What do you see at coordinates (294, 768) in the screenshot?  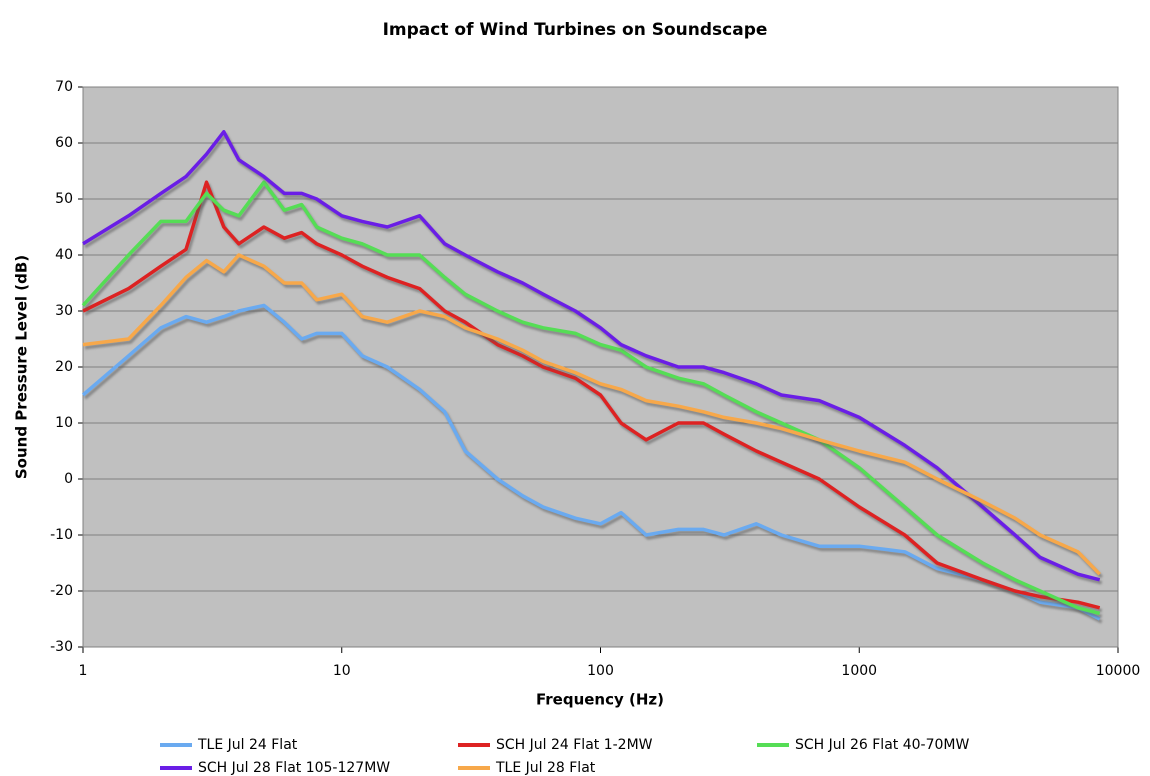 I see `legend-label: SCH Jul 28 Flat 105-127MW` at bounding box center [294, 768].